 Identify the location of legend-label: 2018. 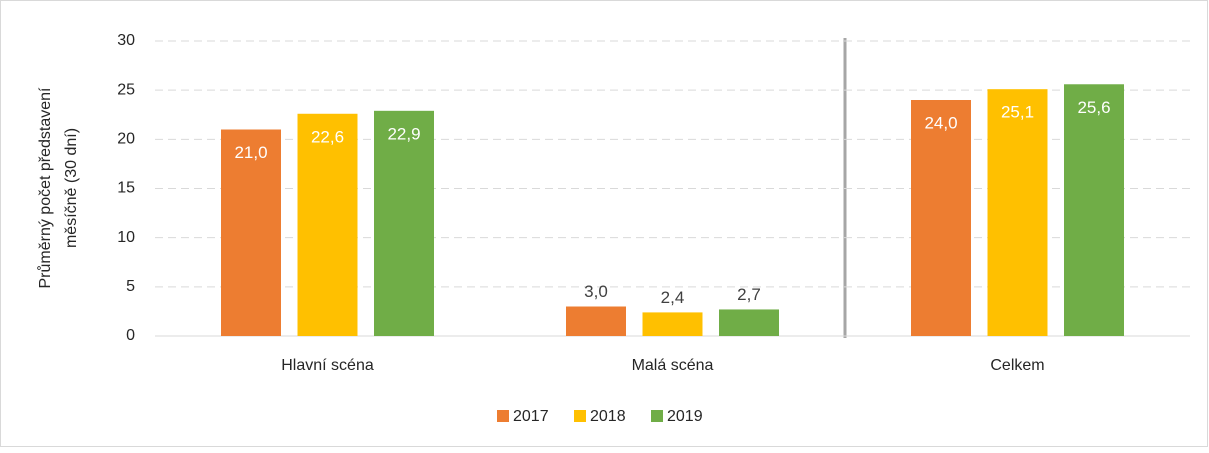
(608, 416).